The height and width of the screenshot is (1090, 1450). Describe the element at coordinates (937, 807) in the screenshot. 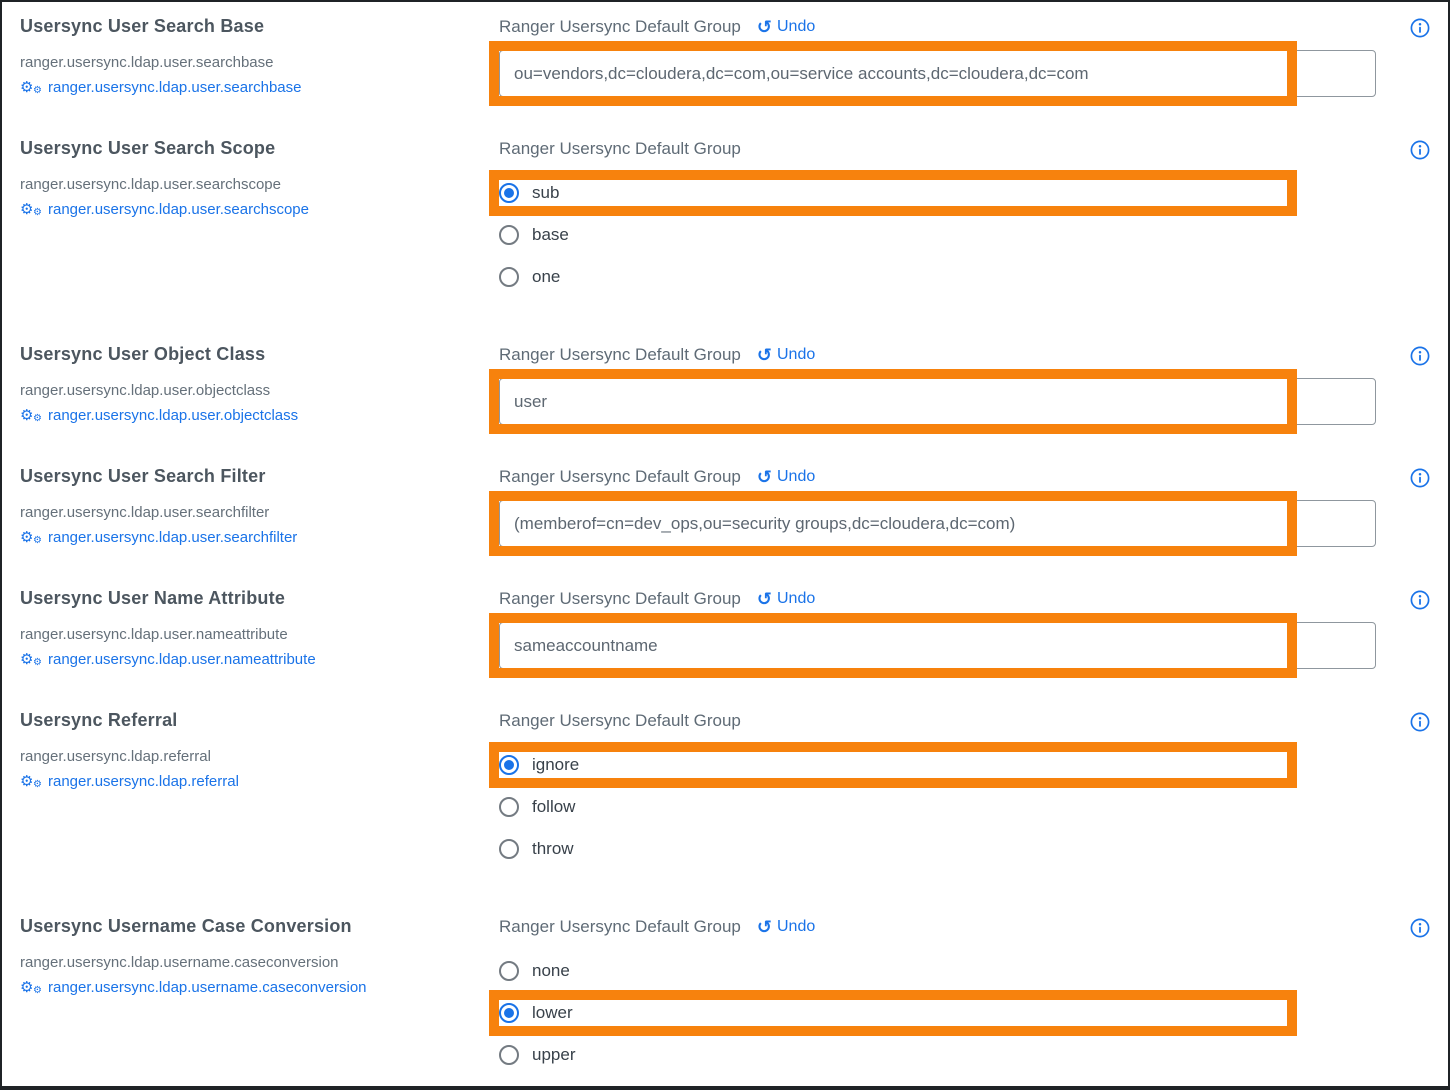

I see `radio-option-follow: follow` at that location.